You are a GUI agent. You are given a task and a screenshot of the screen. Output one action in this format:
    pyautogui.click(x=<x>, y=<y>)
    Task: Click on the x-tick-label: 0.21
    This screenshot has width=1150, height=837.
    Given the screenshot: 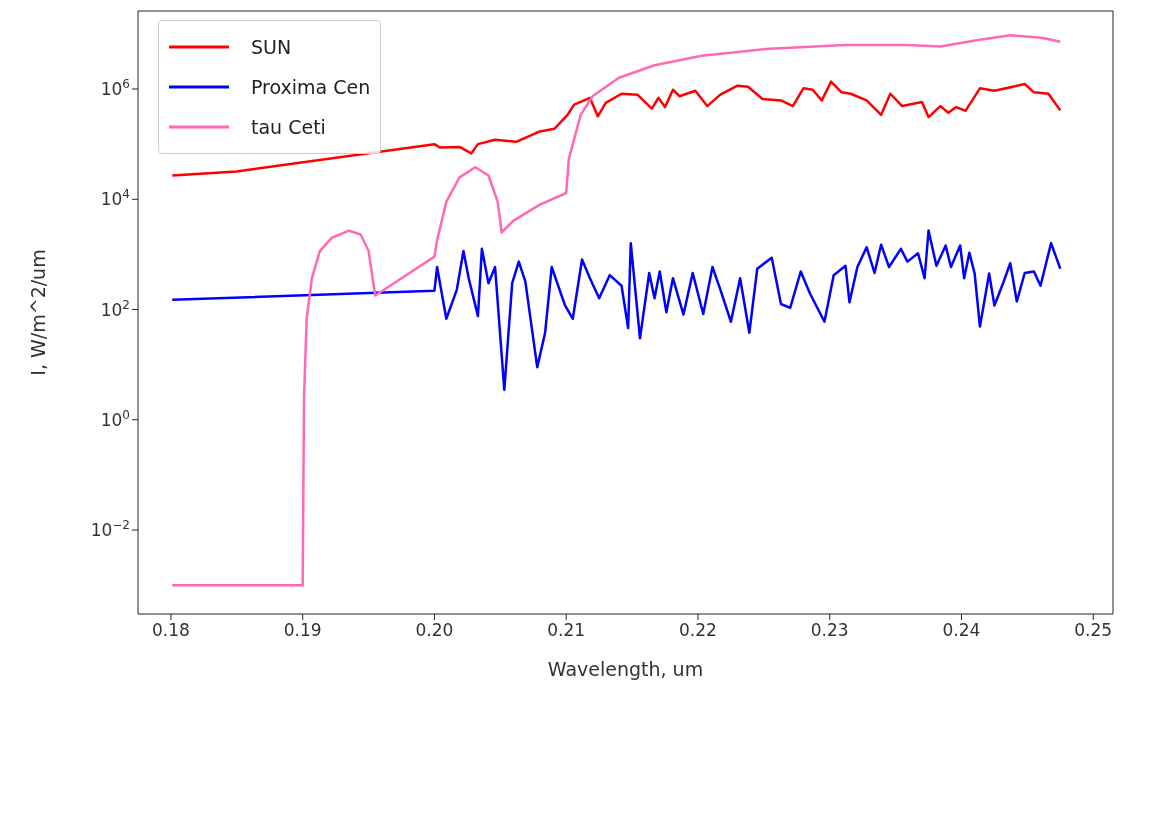 What is the action you would take?
    pyautogui.click(x=566, y=630)
    